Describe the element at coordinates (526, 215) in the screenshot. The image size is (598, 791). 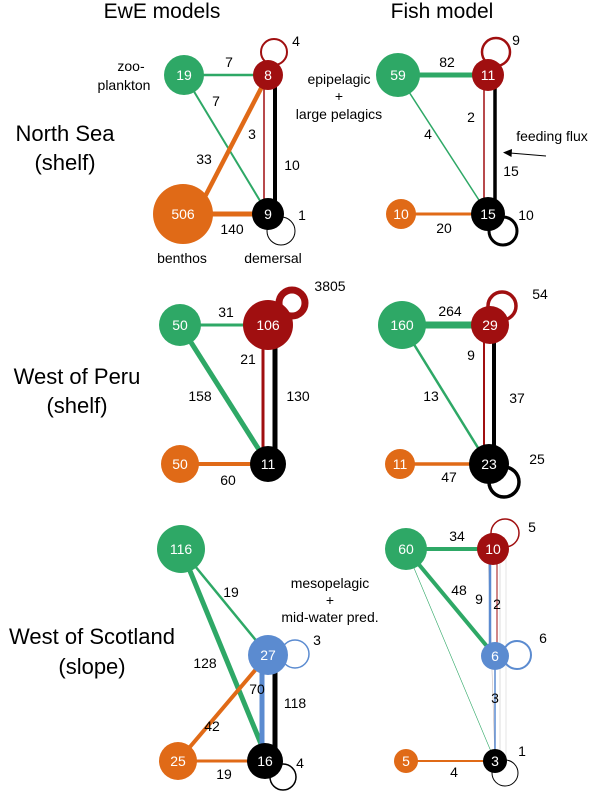
I see `flux-label-dem-self: 10` at that location.